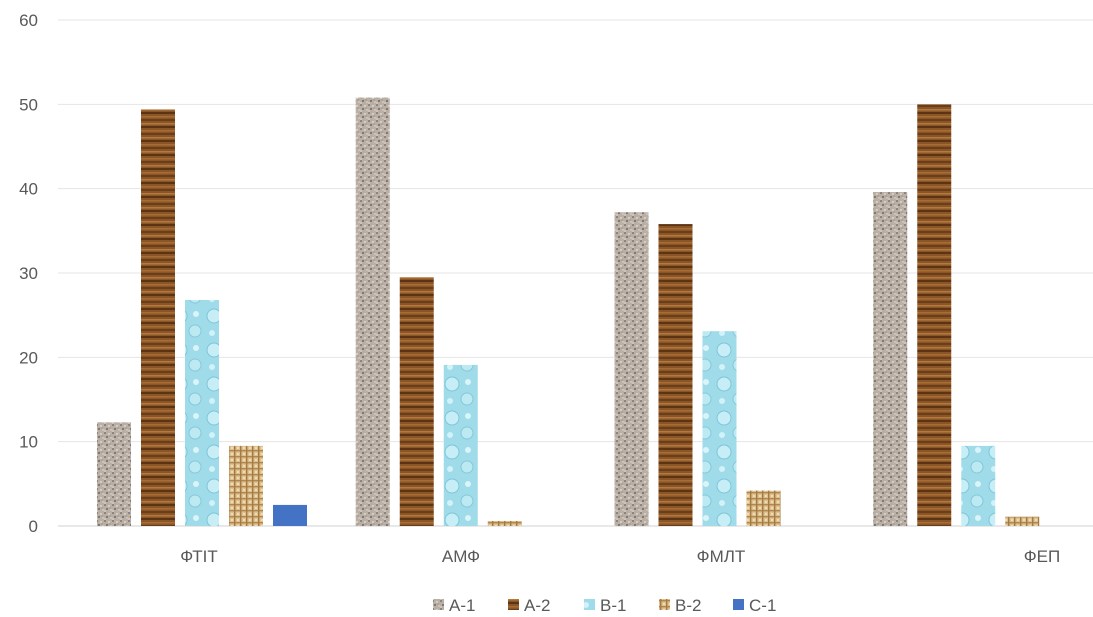 The width and height of the screenshot is (1093, 617). Describe the element at coordinates (28, 442) in the screenshot. I see `y-tick-label: 10` at that location.